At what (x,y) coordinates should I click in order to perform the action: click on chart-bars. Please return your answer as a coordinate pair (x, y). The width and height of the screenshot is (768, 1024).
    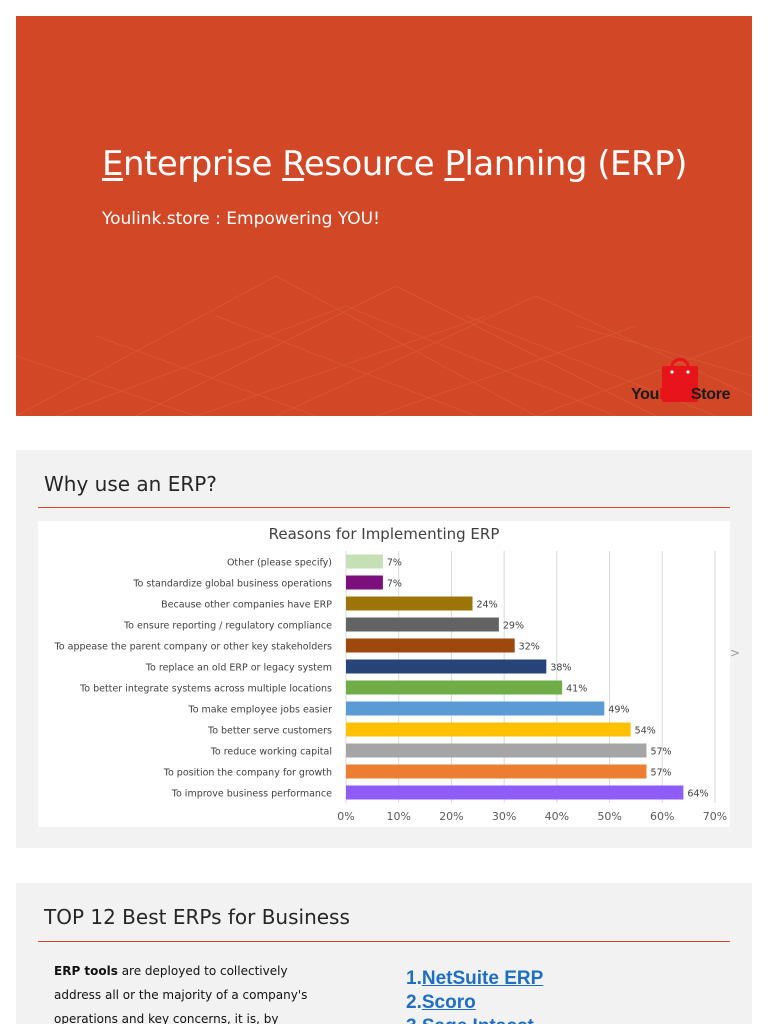
    Looking at the image, I should click on (515, 677).